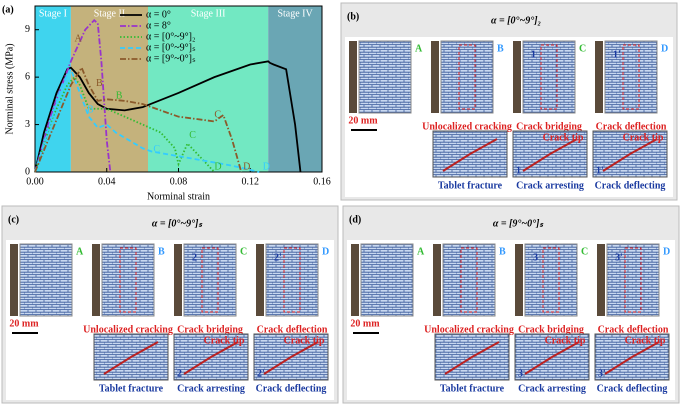  I want to click on photo-marker: 2', so click(278, 257).